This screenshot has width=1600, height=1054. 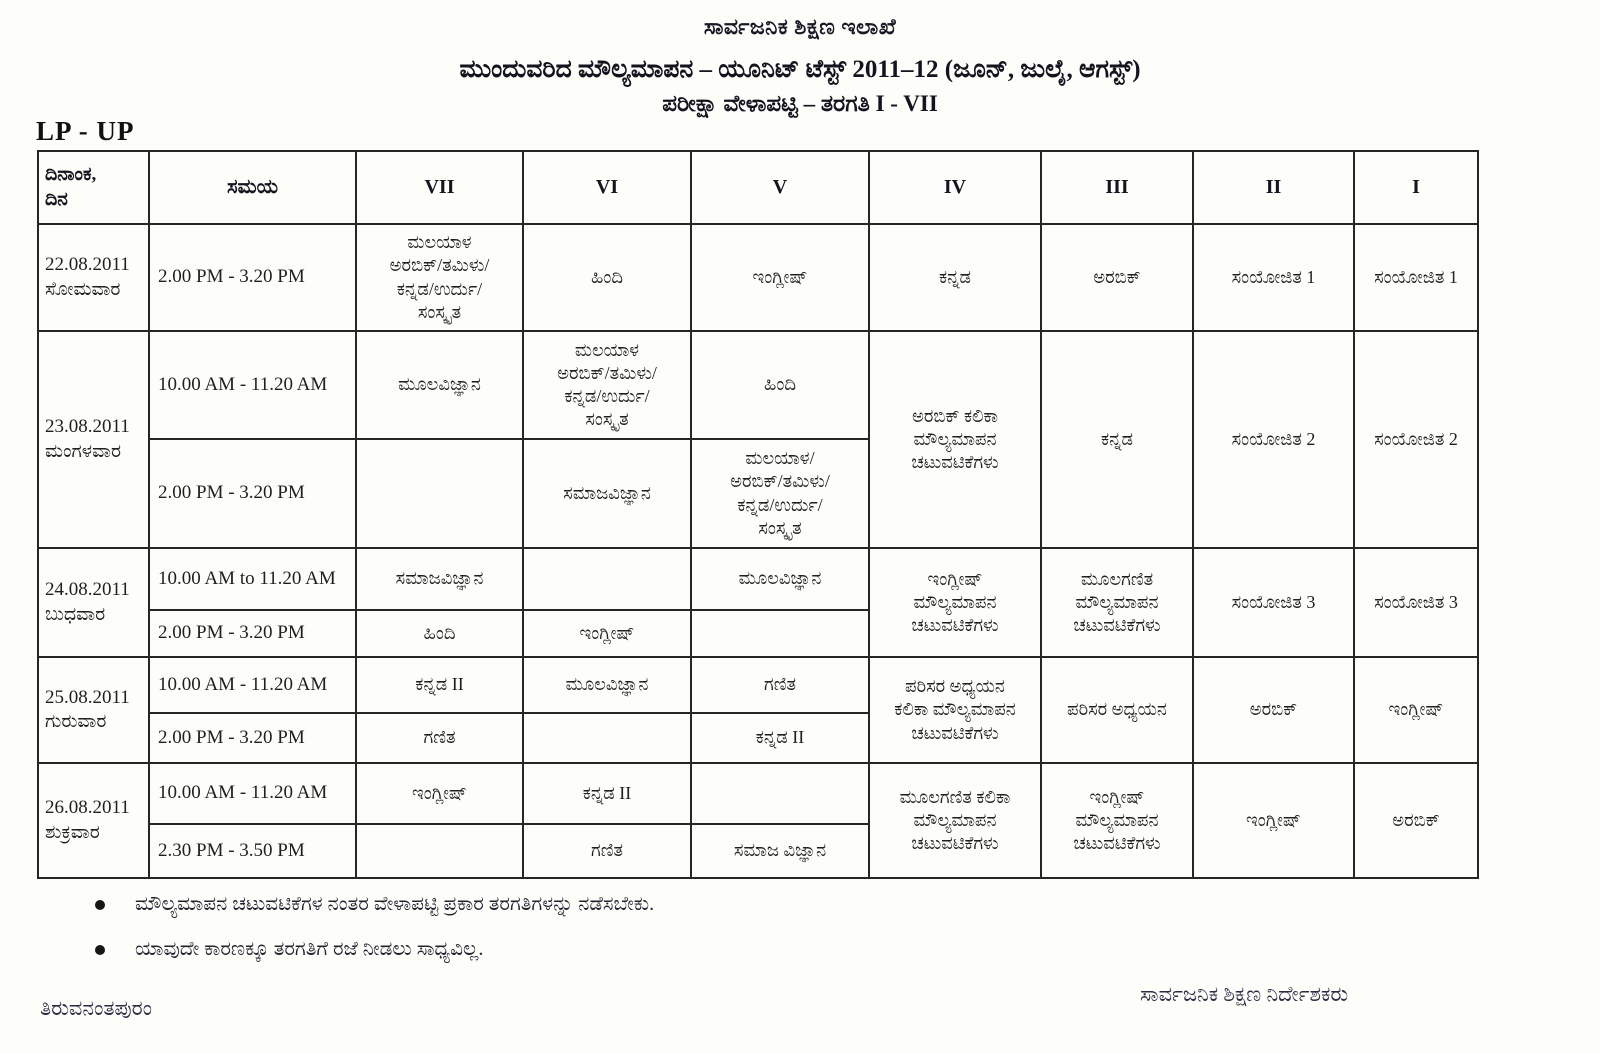 I want to click on col-header-time: ಸಮಯ, so click(x=252, y=187).